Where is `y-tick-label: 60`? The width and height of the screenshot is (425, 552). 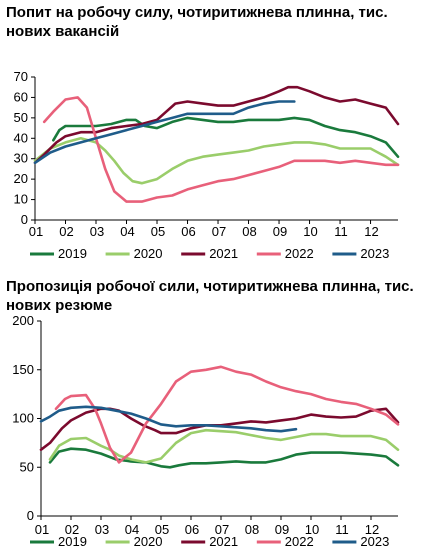 y-tick-label: 60 is located at coordinates (21, 96).